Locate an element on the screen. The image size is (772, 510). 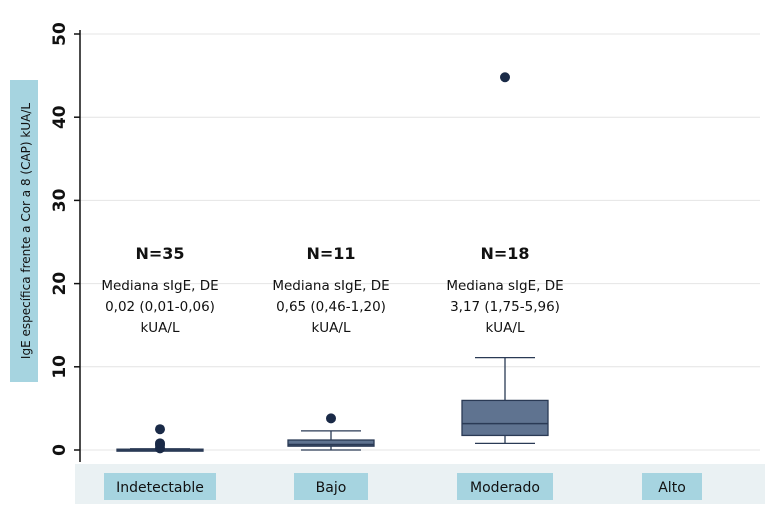
y-tick-label: 40 is located at coordinates (60, 117).